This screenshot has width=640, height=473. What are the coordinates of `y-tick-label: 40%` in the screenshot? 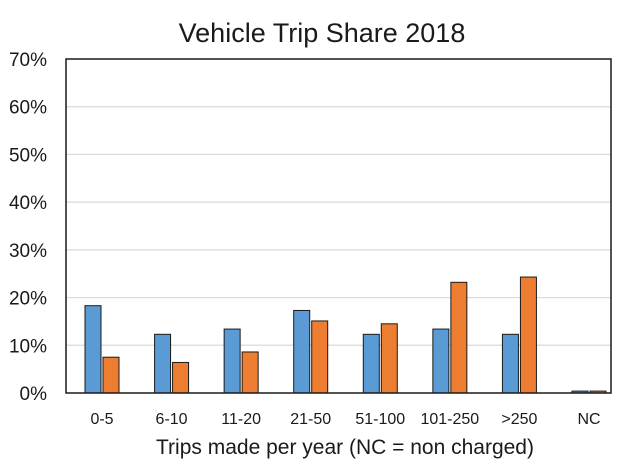 It's located at (28, 203).